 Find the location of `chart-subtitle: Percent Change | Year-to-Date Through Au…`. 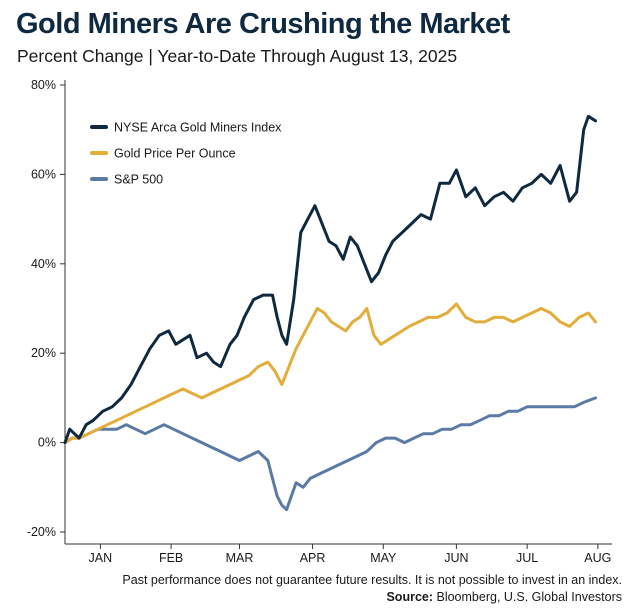

chart-subtitle: Percent Change | Year-to-Date Through Au… is located at coordinates (237, 56).